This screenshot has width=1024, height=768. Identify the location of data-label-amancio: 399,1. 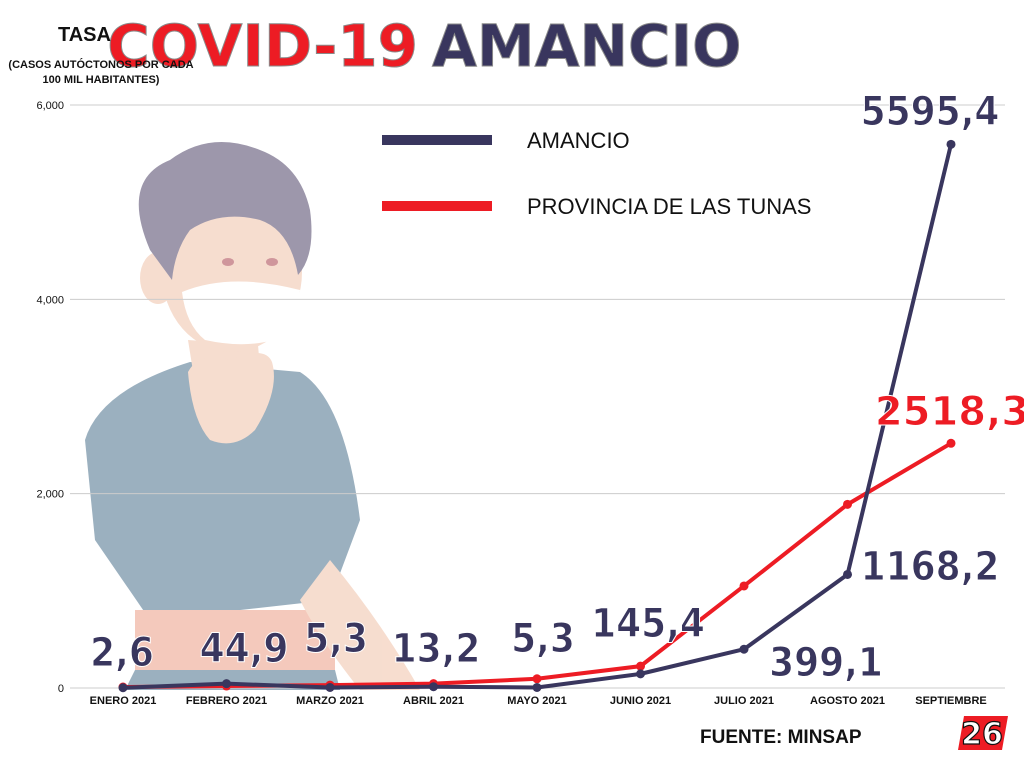
(826, 663).